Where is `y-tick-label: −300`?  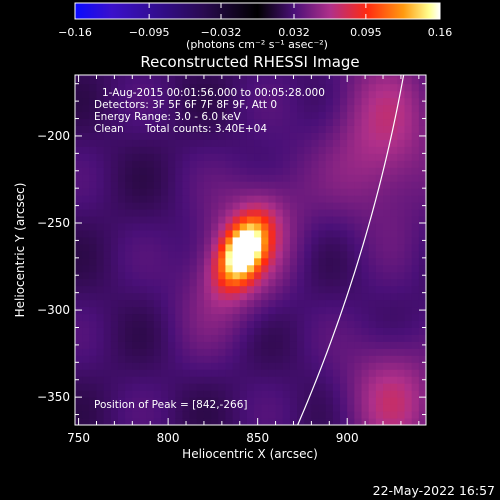
y-tick-label: −300 is located at coordinates (53, 310).